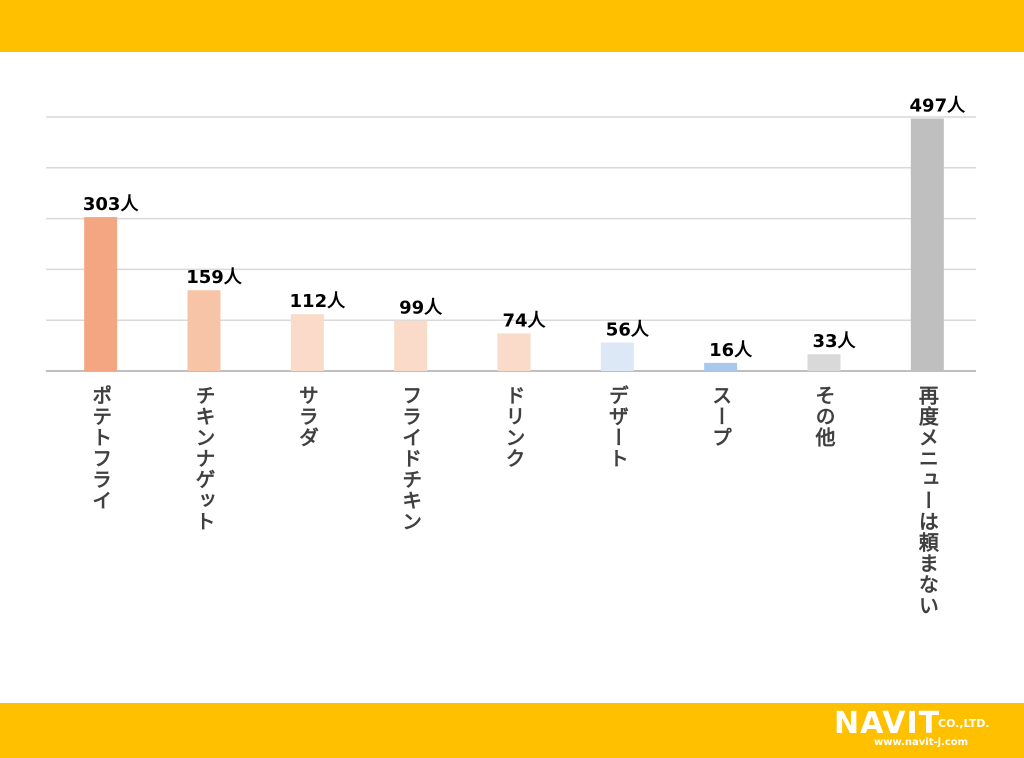 The image size is (1024, 758). What do you see at coordinates (617, 426) in the screenshot?
I see `category-label-6: デザート` at bounding box center [617, 426].